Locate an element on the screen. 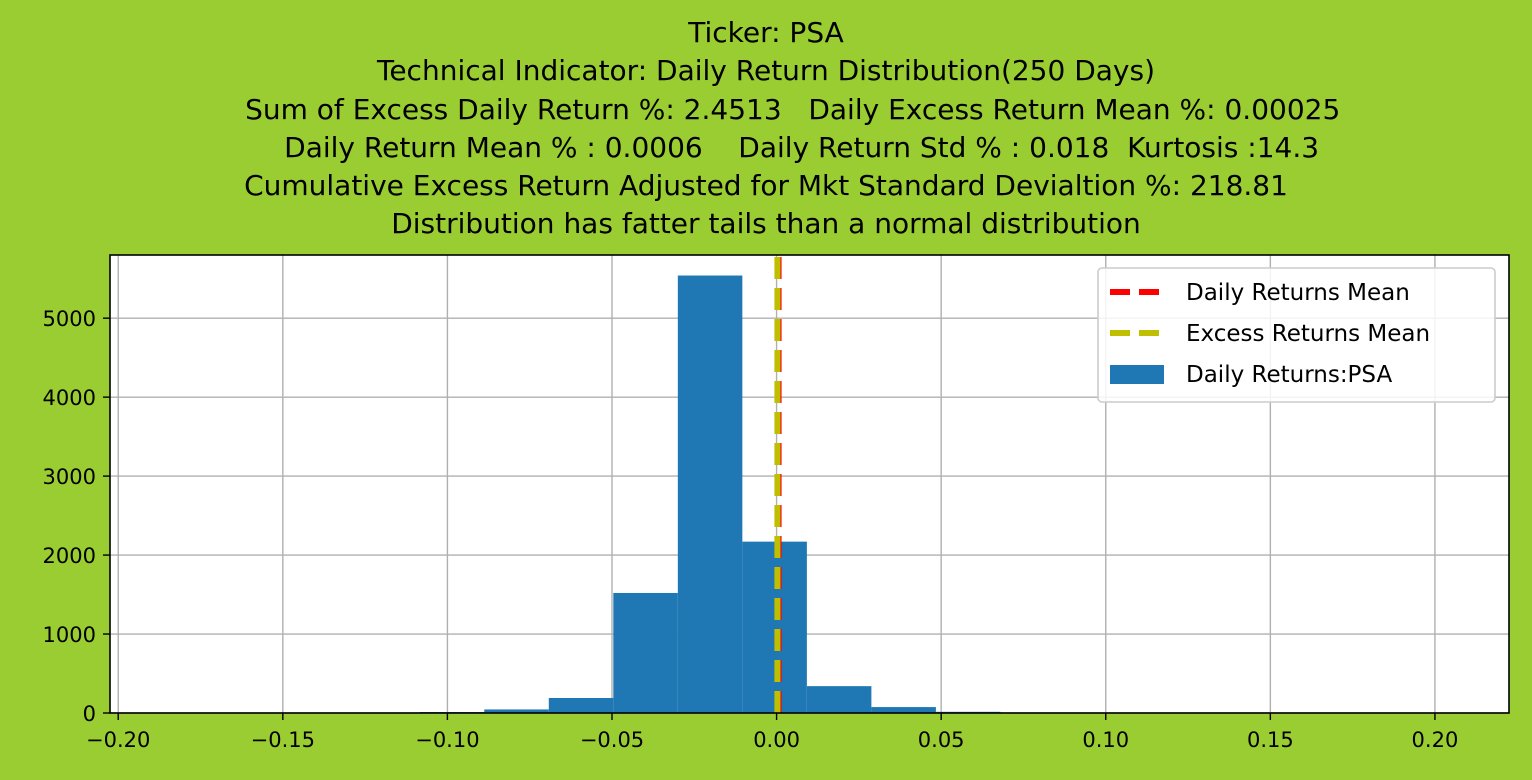 The height and width of the screenshot is (780, 1532). x-tick-label: −0.05 is located at coordinates (612, 740).